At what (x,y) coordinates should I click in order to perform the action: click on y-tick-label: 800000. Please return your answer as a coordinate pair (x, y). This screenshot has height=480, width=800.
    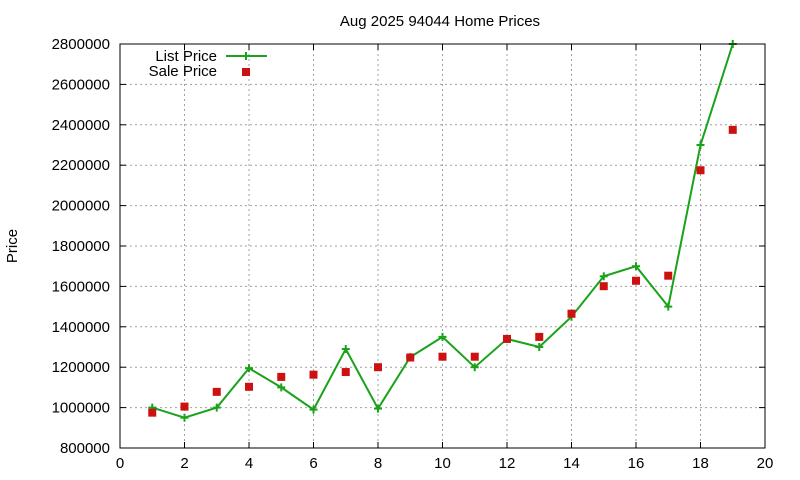
    Looking at the image, I should click on (85, 448).